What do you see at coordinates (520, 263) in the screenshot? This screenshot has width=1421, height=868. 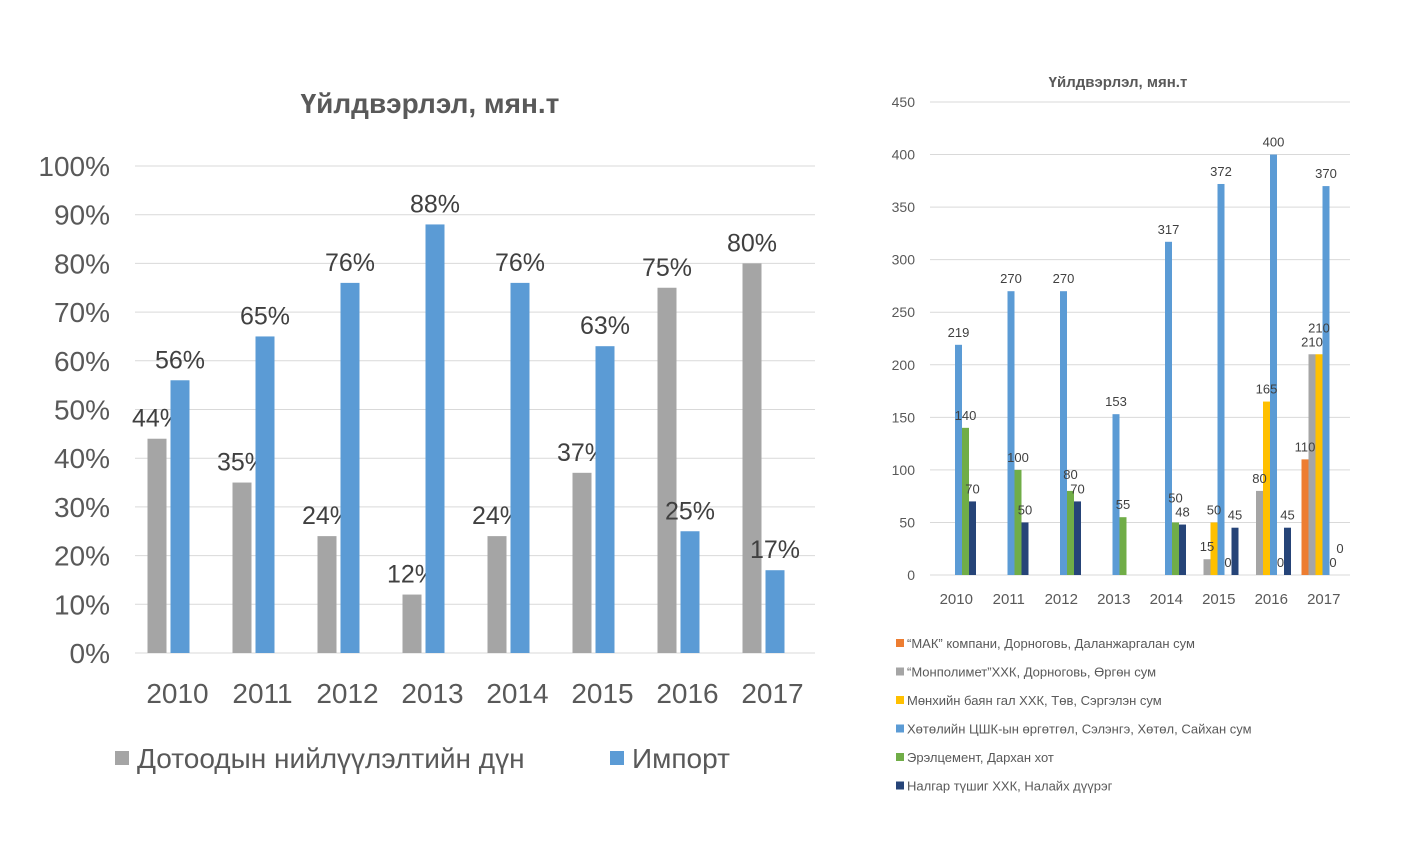 I see `data-label: 76%` at bounding box center [520, 263].